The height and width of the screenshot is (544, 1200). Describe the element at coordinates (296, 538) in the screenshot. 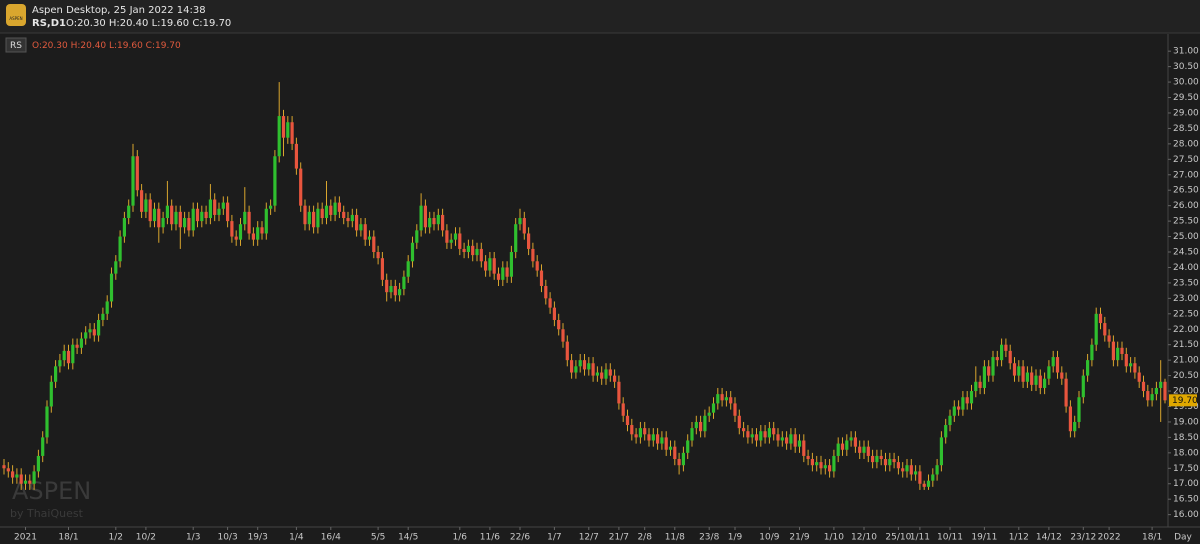

I see `x-tick-label: 1/4` at that location.